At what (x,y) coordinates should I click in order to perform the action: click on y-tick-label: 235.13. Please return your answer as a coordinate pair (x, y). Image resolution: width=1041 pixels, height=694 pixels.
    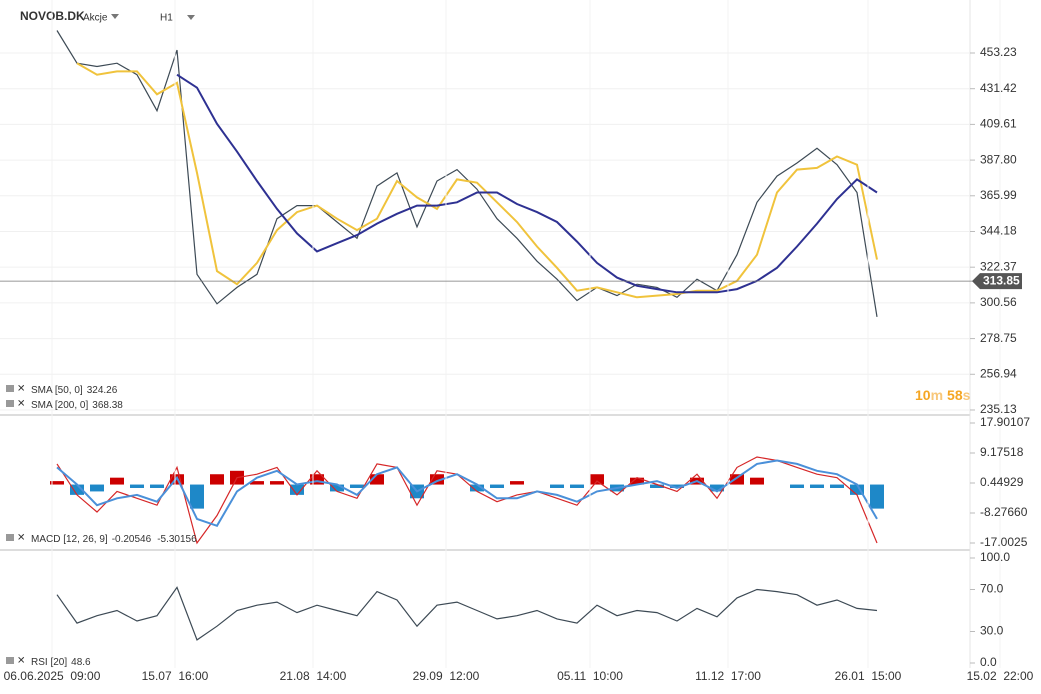
    Looking at the image, I should click on (998, 409).